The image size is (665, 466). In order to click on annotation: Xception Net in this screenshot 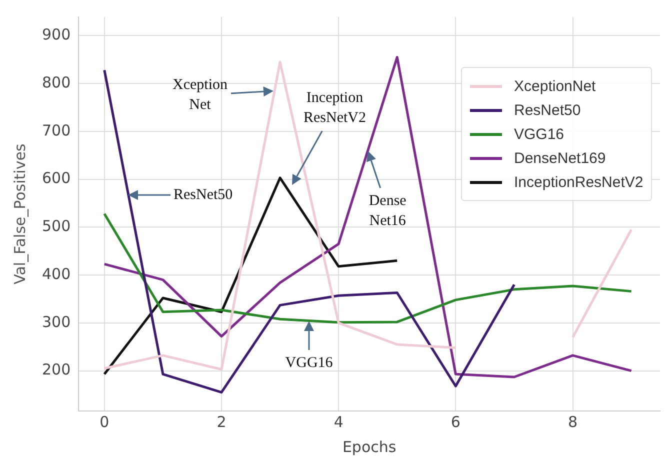, I will do `click(200, 95)`.